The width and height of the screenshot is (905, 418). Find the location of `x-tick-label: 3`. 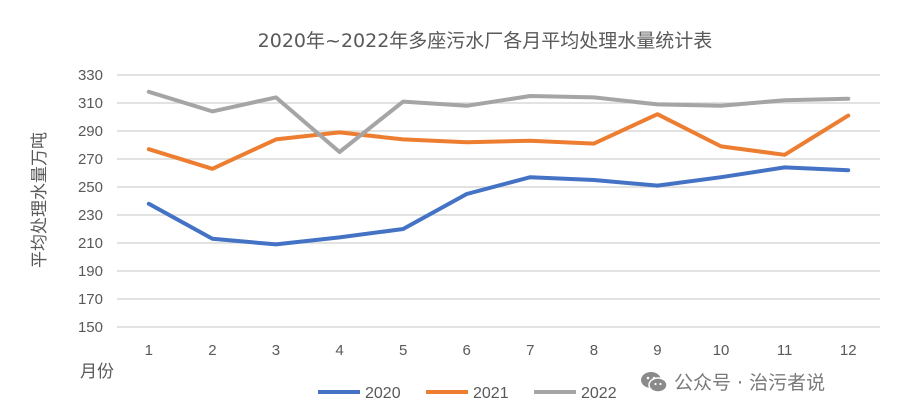

x-tick-label: 3 is located at coordinates (276, 350).